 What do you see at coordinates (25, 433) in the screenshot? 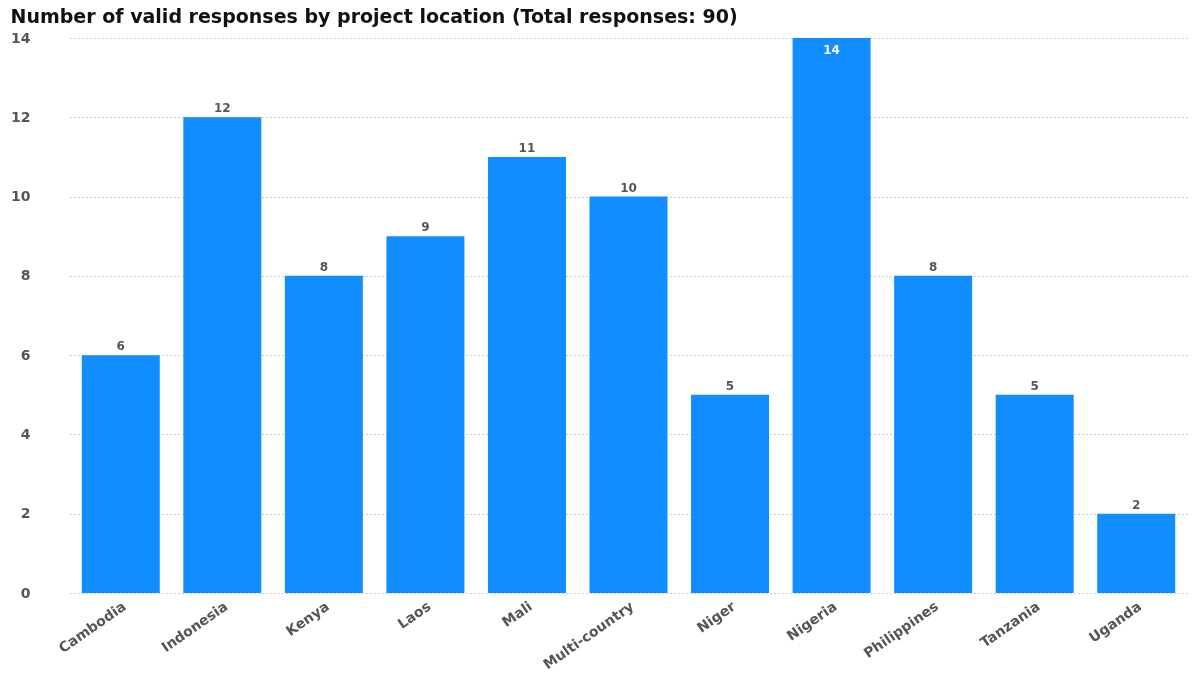
I see `y-tick-label: 4` at bounding box center [25, 433].